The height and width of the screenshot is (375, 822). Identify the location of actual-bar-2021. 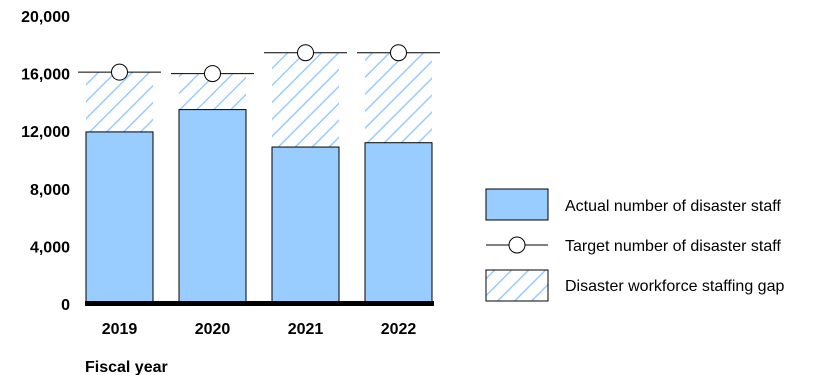
(305, 225).